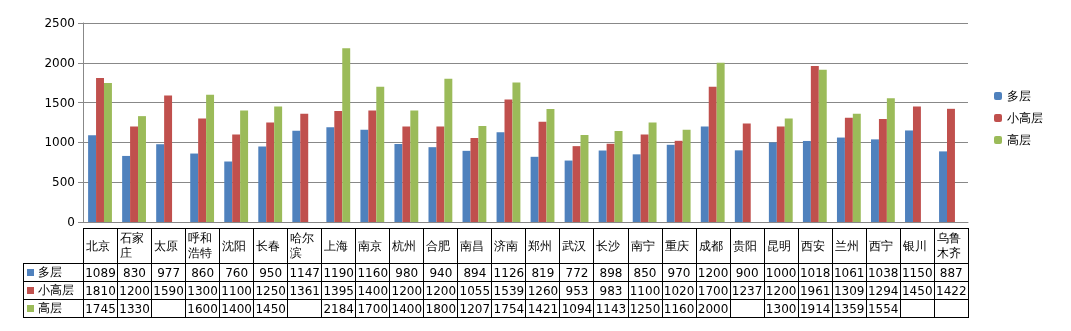  I want to click on x-tick-label: 武汉, so click(576, 246).